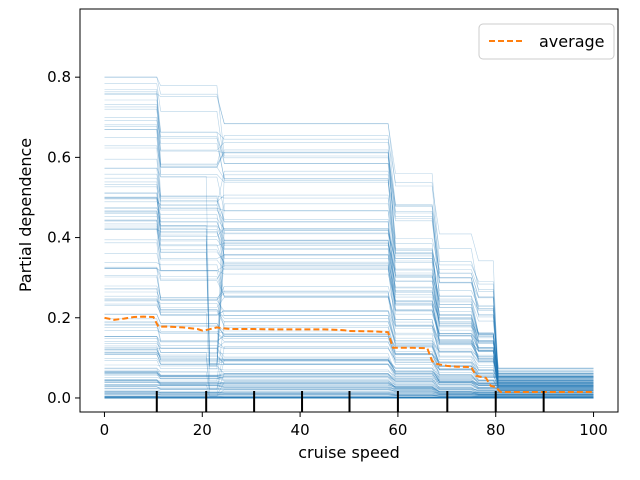 This screenshot has width=640, height=480. I want to click on legend: average, so click(546, 41).